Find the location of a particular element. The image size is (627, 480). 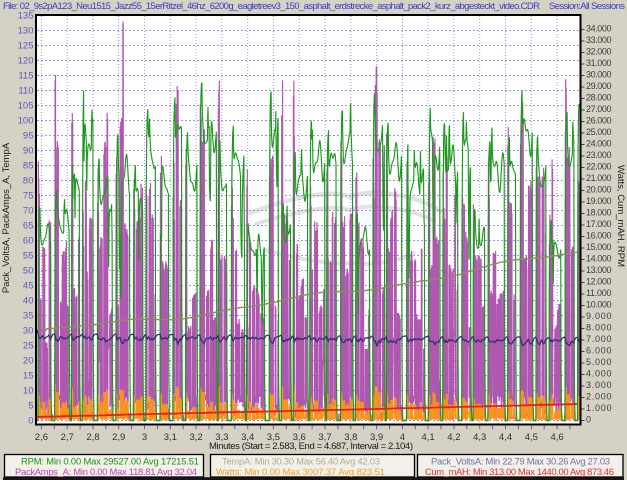

svg-text:TempA: Min 30.30 Max 56.40: TempA: Min 30.30 Max 56.40 Avg 42.03 is located at coordinates (301, 461).